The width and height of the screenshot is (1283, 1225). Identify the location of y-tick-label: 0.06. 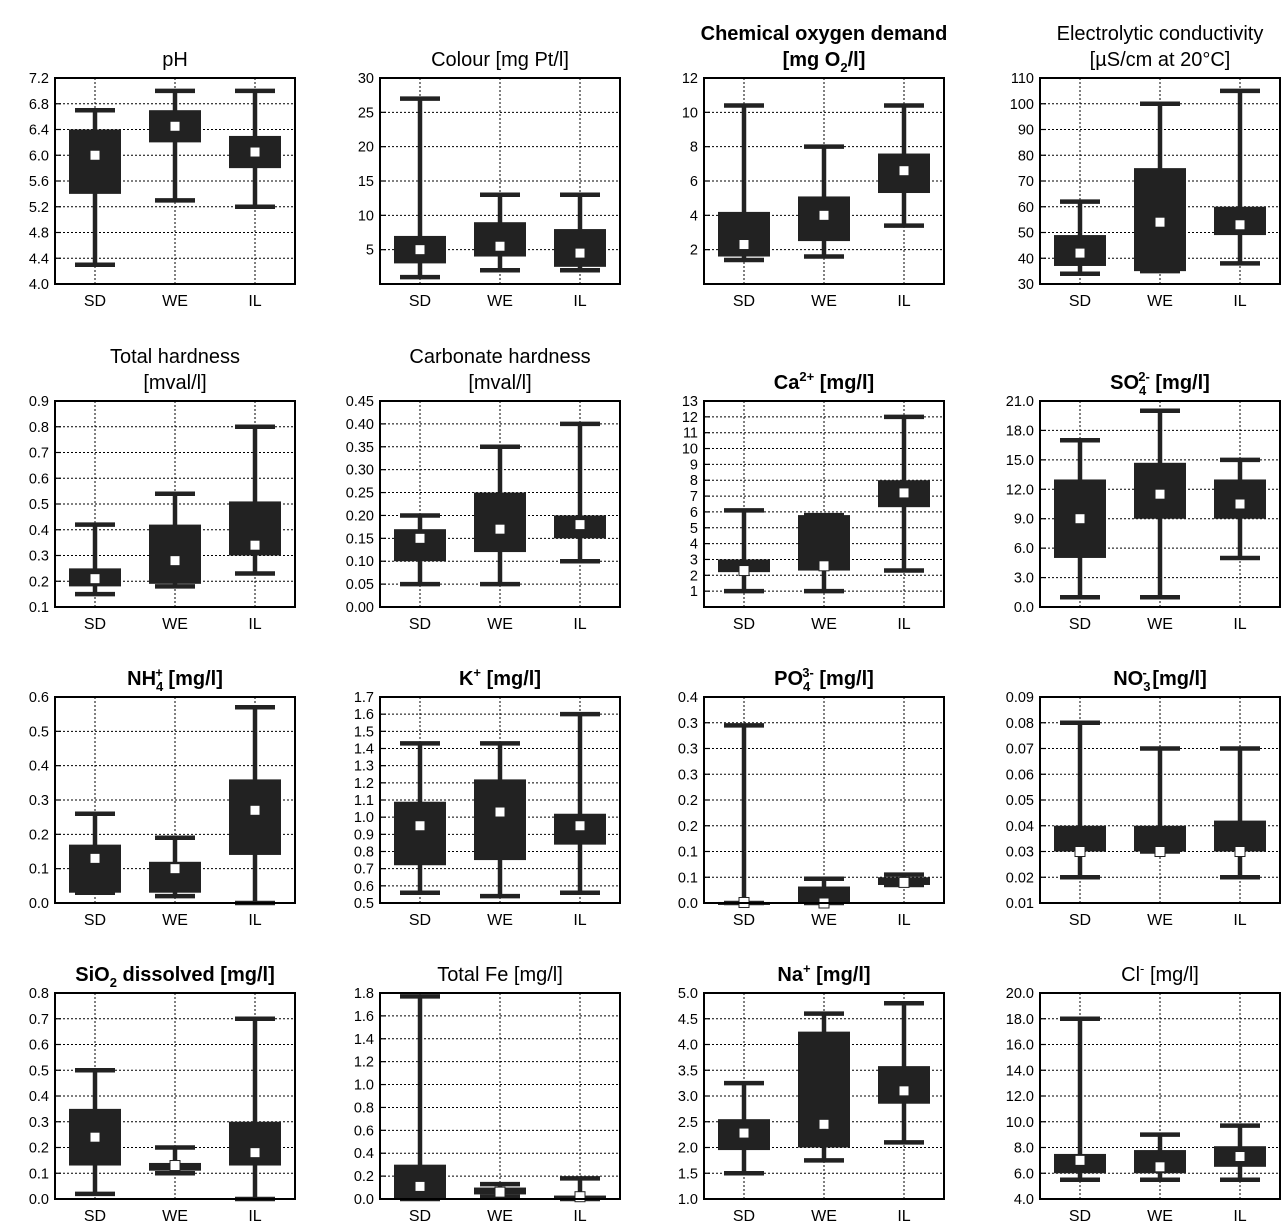
(1020, 775).